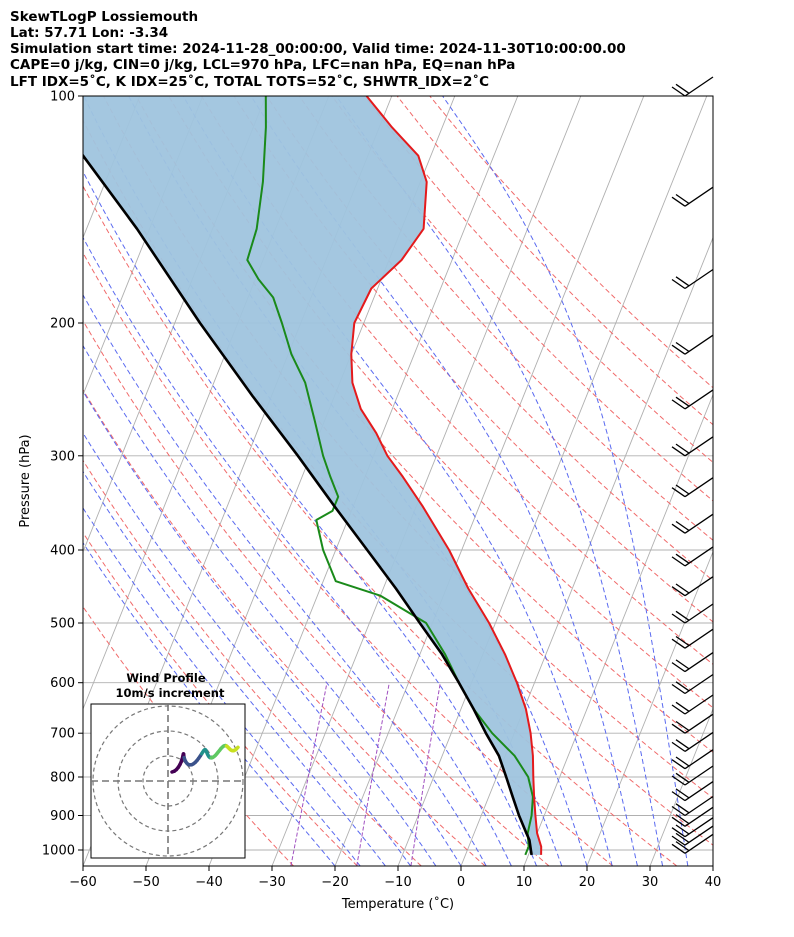 The width and height of the screenshot is (794, 937). Describe the element at coordinates (62, 778) in the screenshot. I see `y-tick-label: 800` at that location.